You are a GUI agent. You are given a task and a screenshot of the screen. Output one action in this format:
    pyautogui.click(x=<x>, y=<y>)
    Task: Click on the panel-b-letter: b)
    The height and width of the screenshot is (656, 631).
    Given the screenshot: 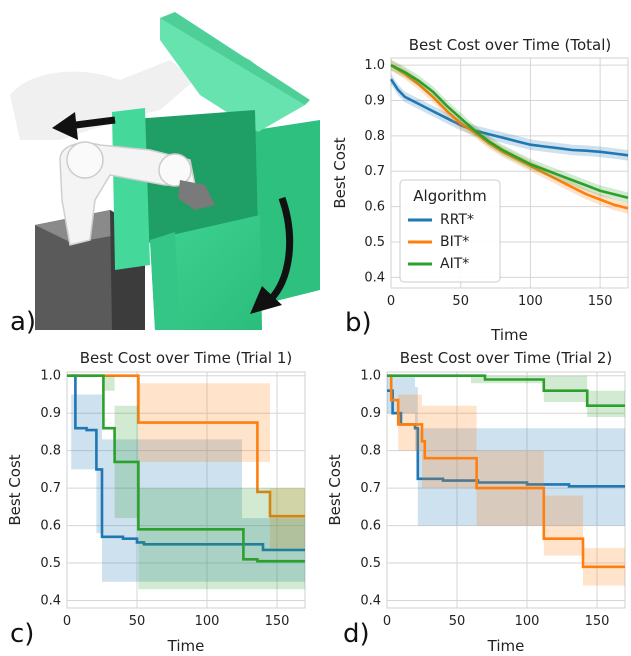 What is the action you would take?
    pyautogui.click(x=358, y=323)
    